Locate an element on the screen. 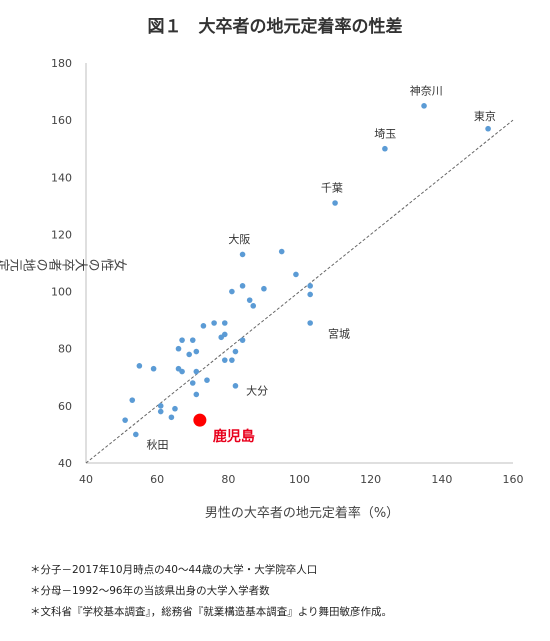  y-tick-label: 60 is located at coordinates (65, 406).